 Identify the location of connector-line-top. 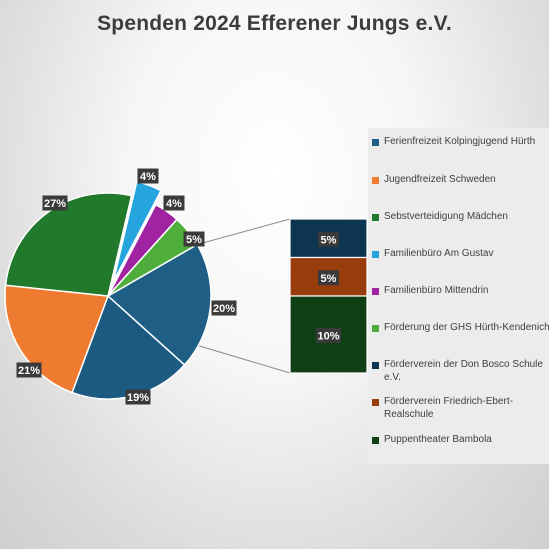
(244, 231).